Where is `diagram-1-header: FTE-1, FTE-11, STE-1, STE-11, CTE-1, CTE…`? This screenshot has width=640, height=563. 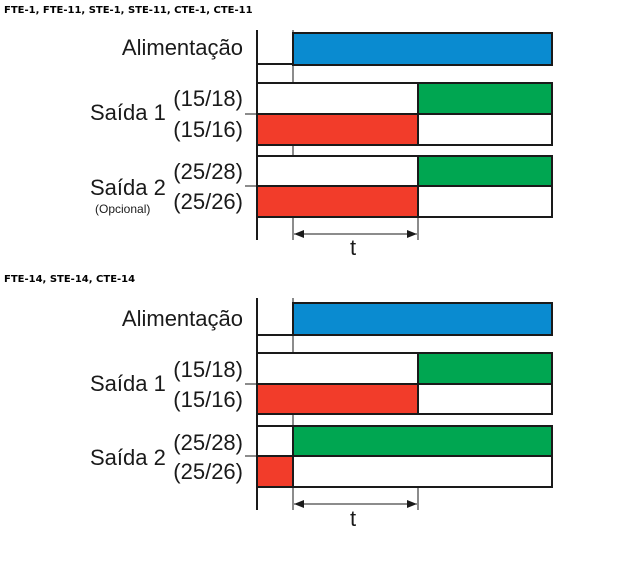 diagram-1-header: FTE-1, FTE-11, STE-1, STE-11, CTE-1, CTE… is located at coordinates (128, 10).